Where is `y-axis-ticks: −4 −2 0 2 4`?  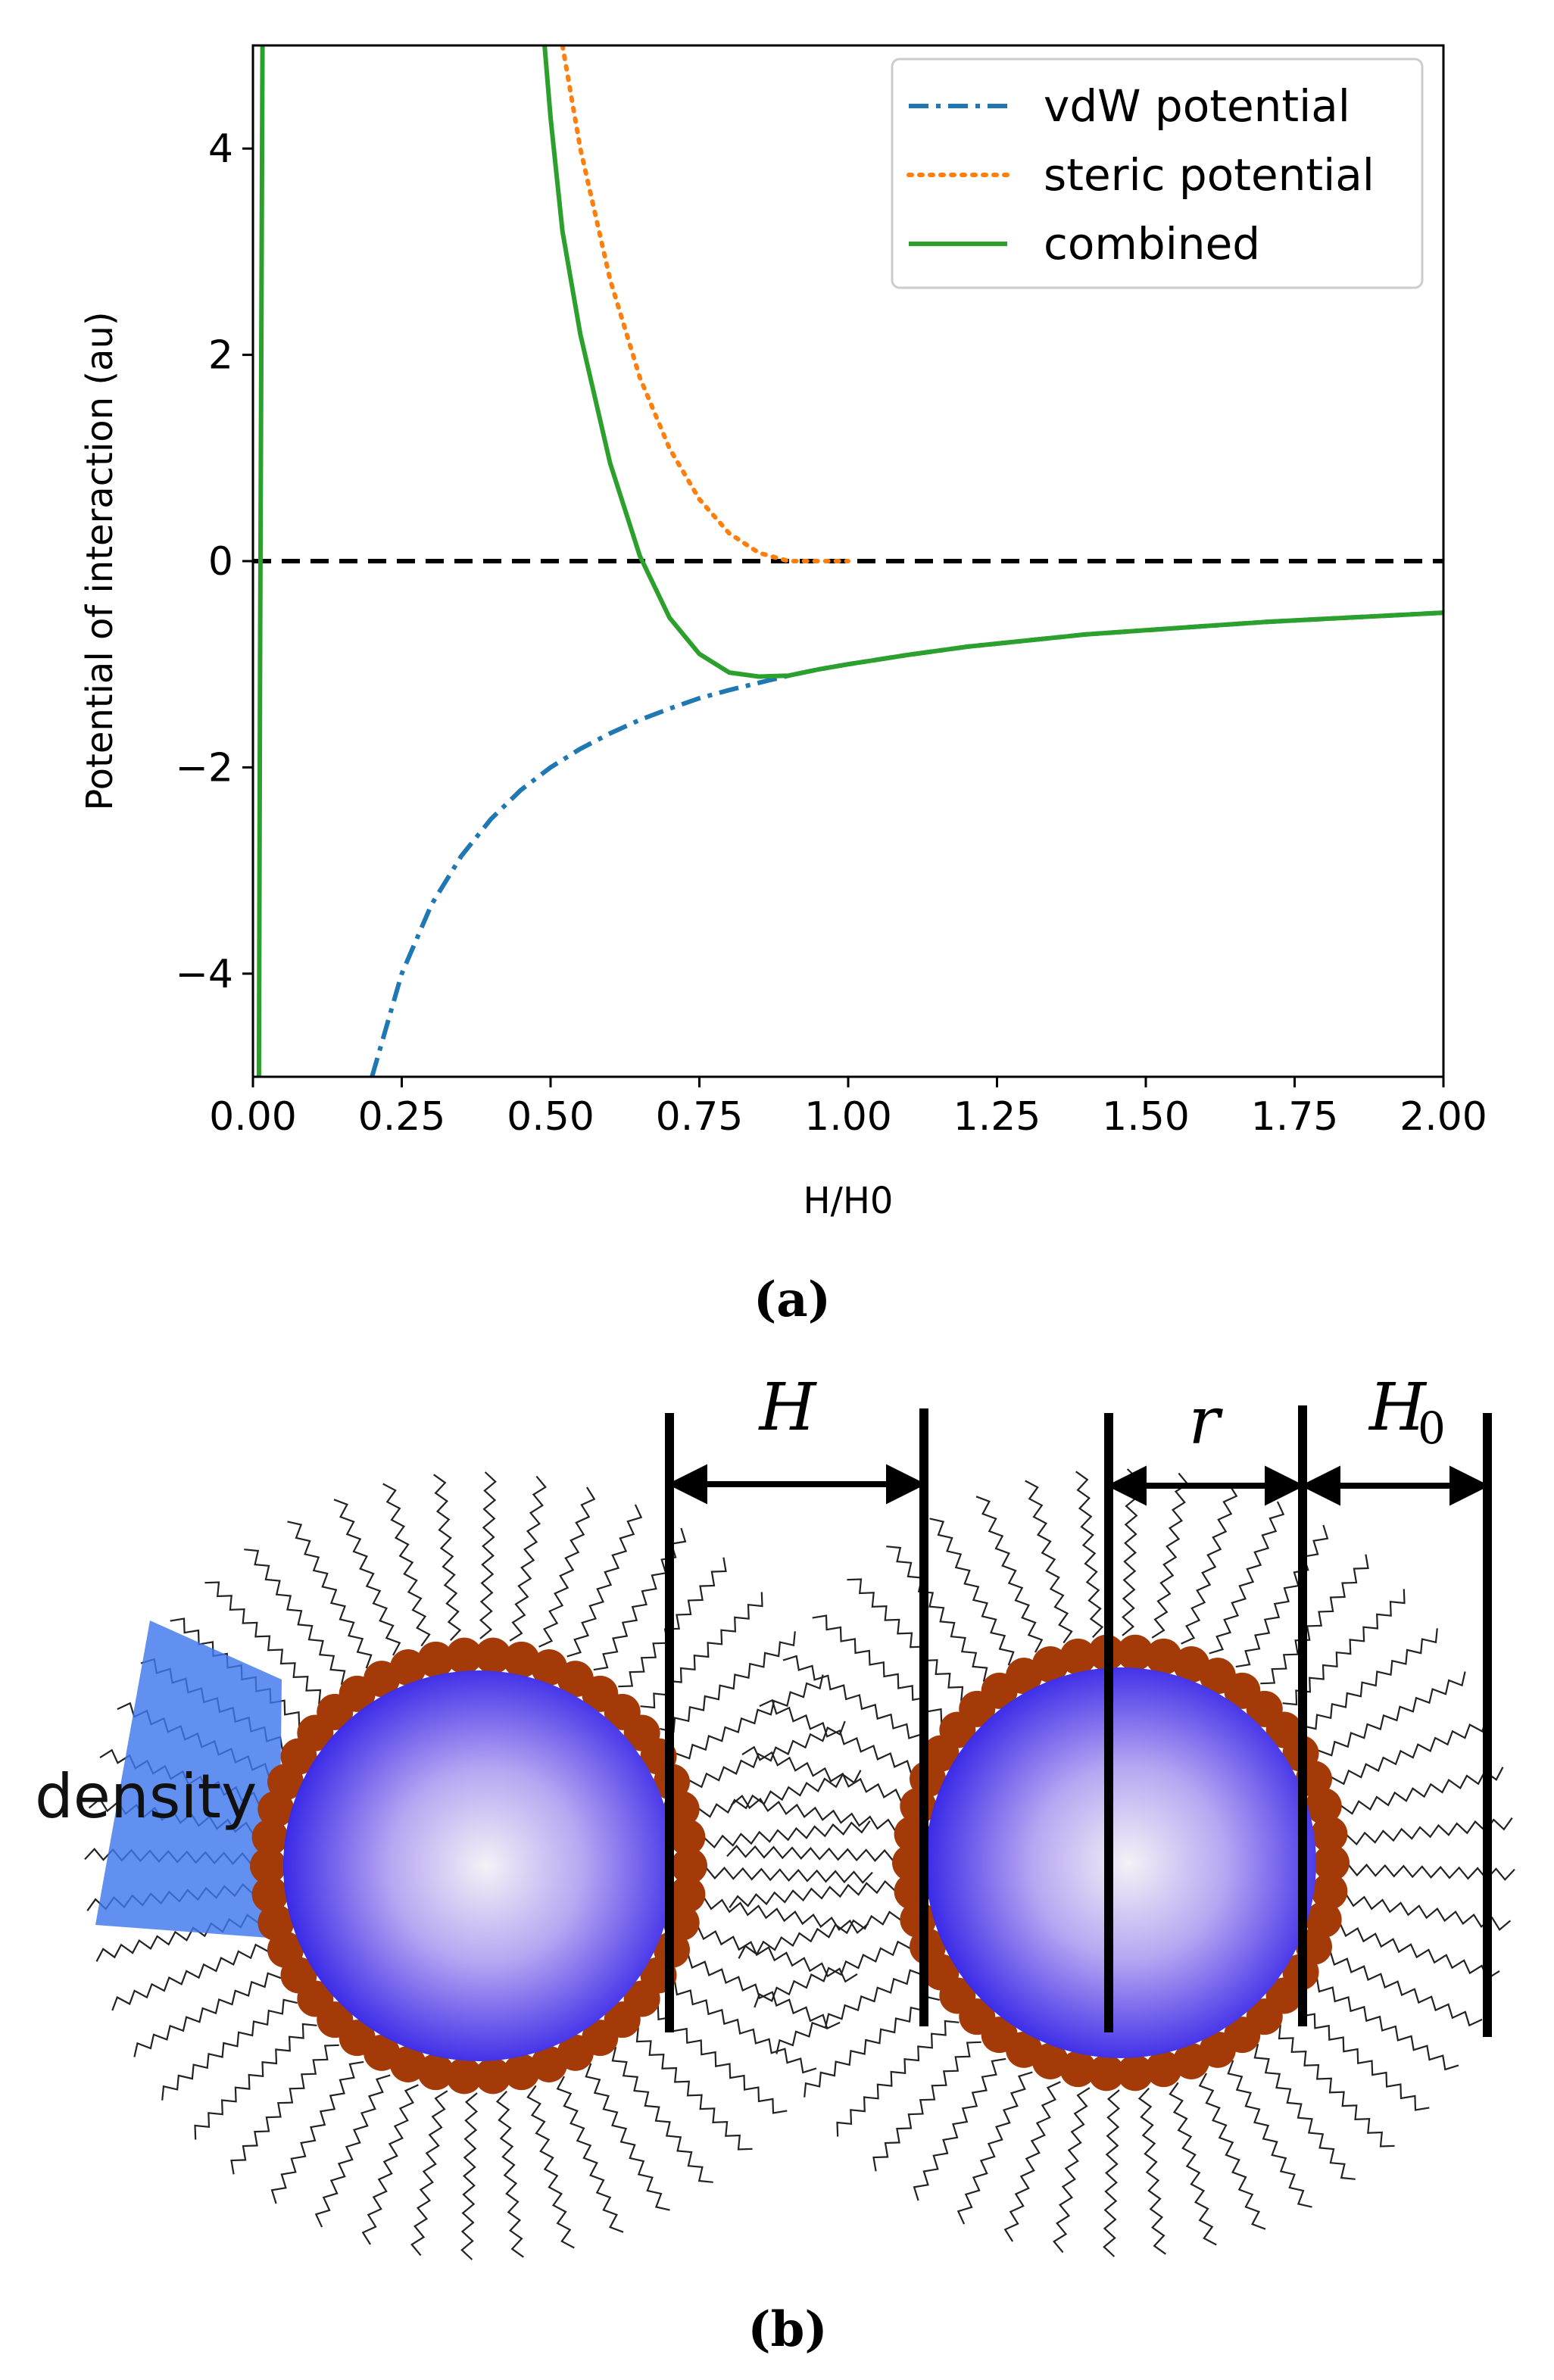
y-axis-ticks: −4 −2 0 2 4 is located at coordinates (214, 561).